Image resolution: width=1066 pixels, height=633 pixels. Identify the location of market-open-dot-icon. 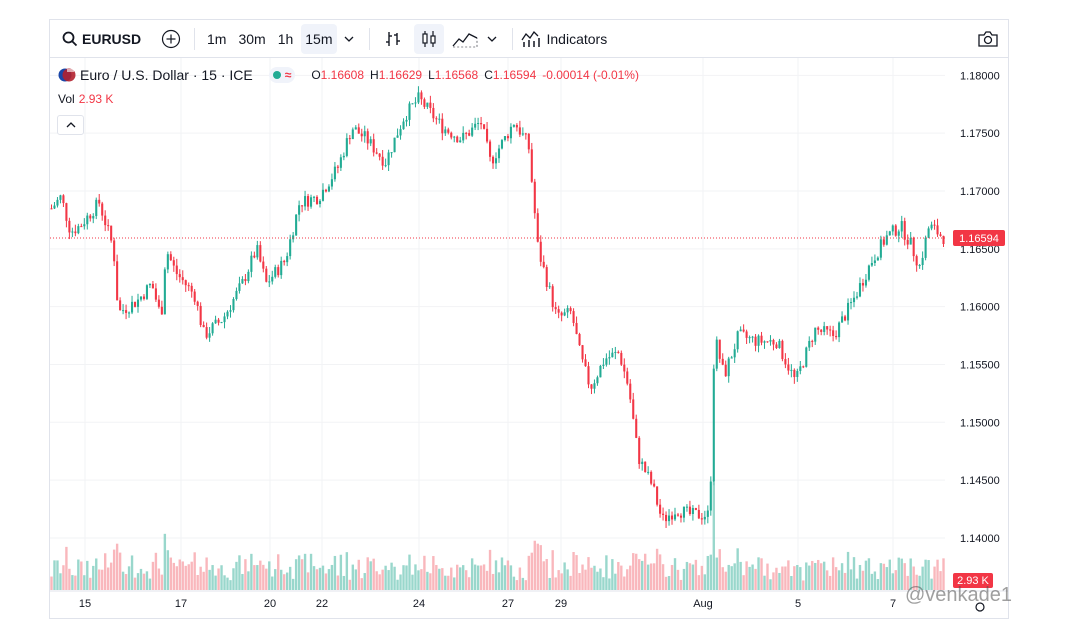
(276, 75).